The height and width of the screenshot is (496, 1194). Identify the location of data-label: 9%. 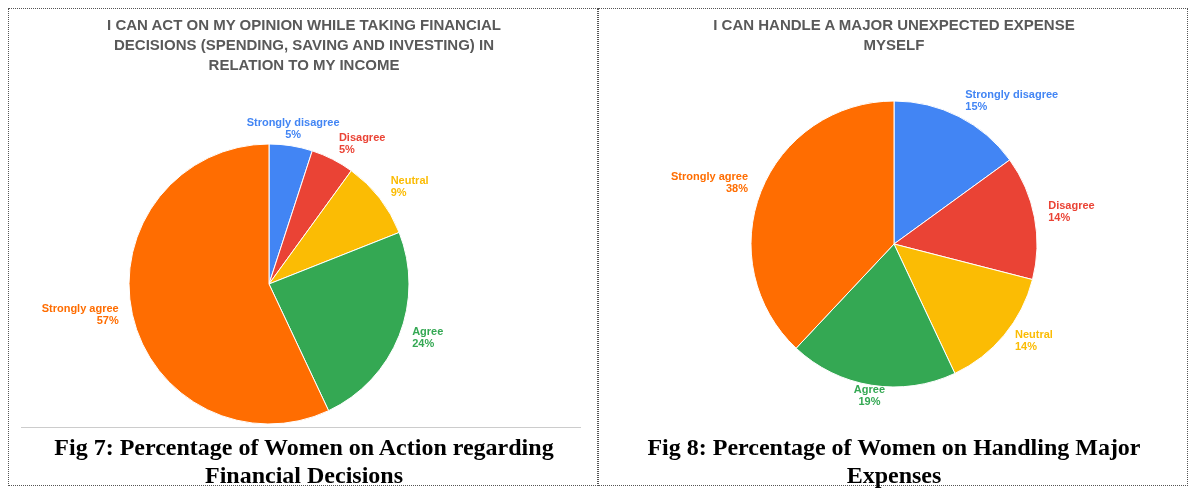
(398, 191).